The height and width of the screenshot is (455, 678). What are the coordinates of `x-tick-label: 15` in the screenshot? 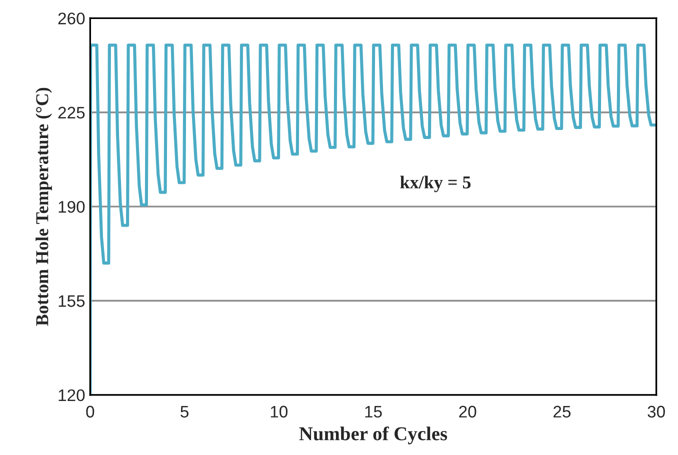 It's located at (373, 412).